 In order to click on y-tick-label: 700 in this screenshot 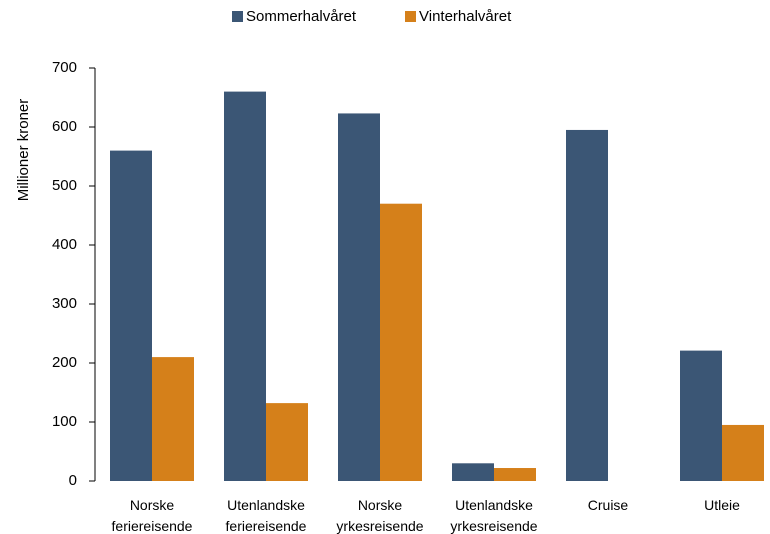, I will do `click(64, 67)`.